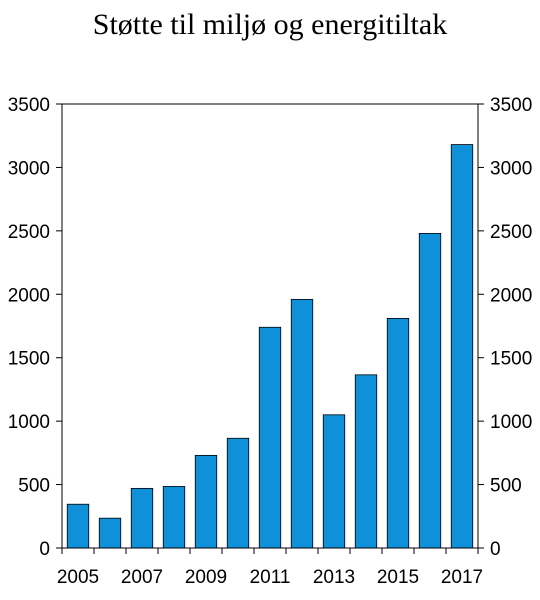  I want to click on x-axis: 2005 2007 2009 2011 2013 2015 2017, so click(270, 568).